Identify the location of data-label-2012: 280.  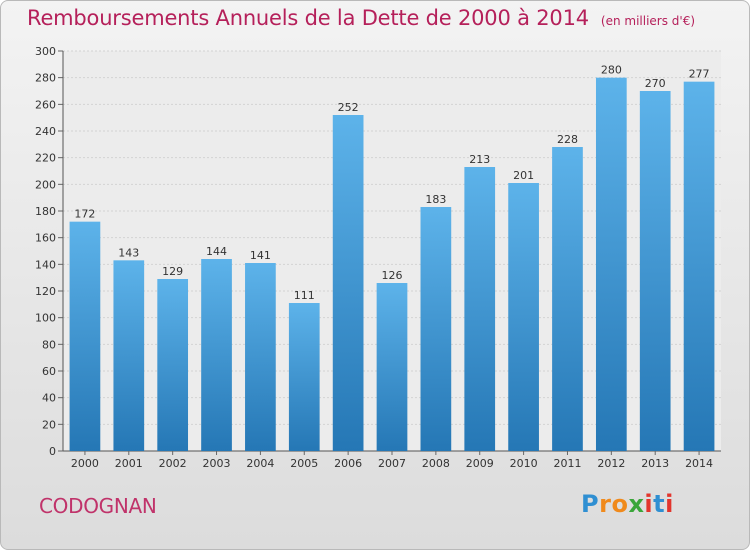
(611, 70).